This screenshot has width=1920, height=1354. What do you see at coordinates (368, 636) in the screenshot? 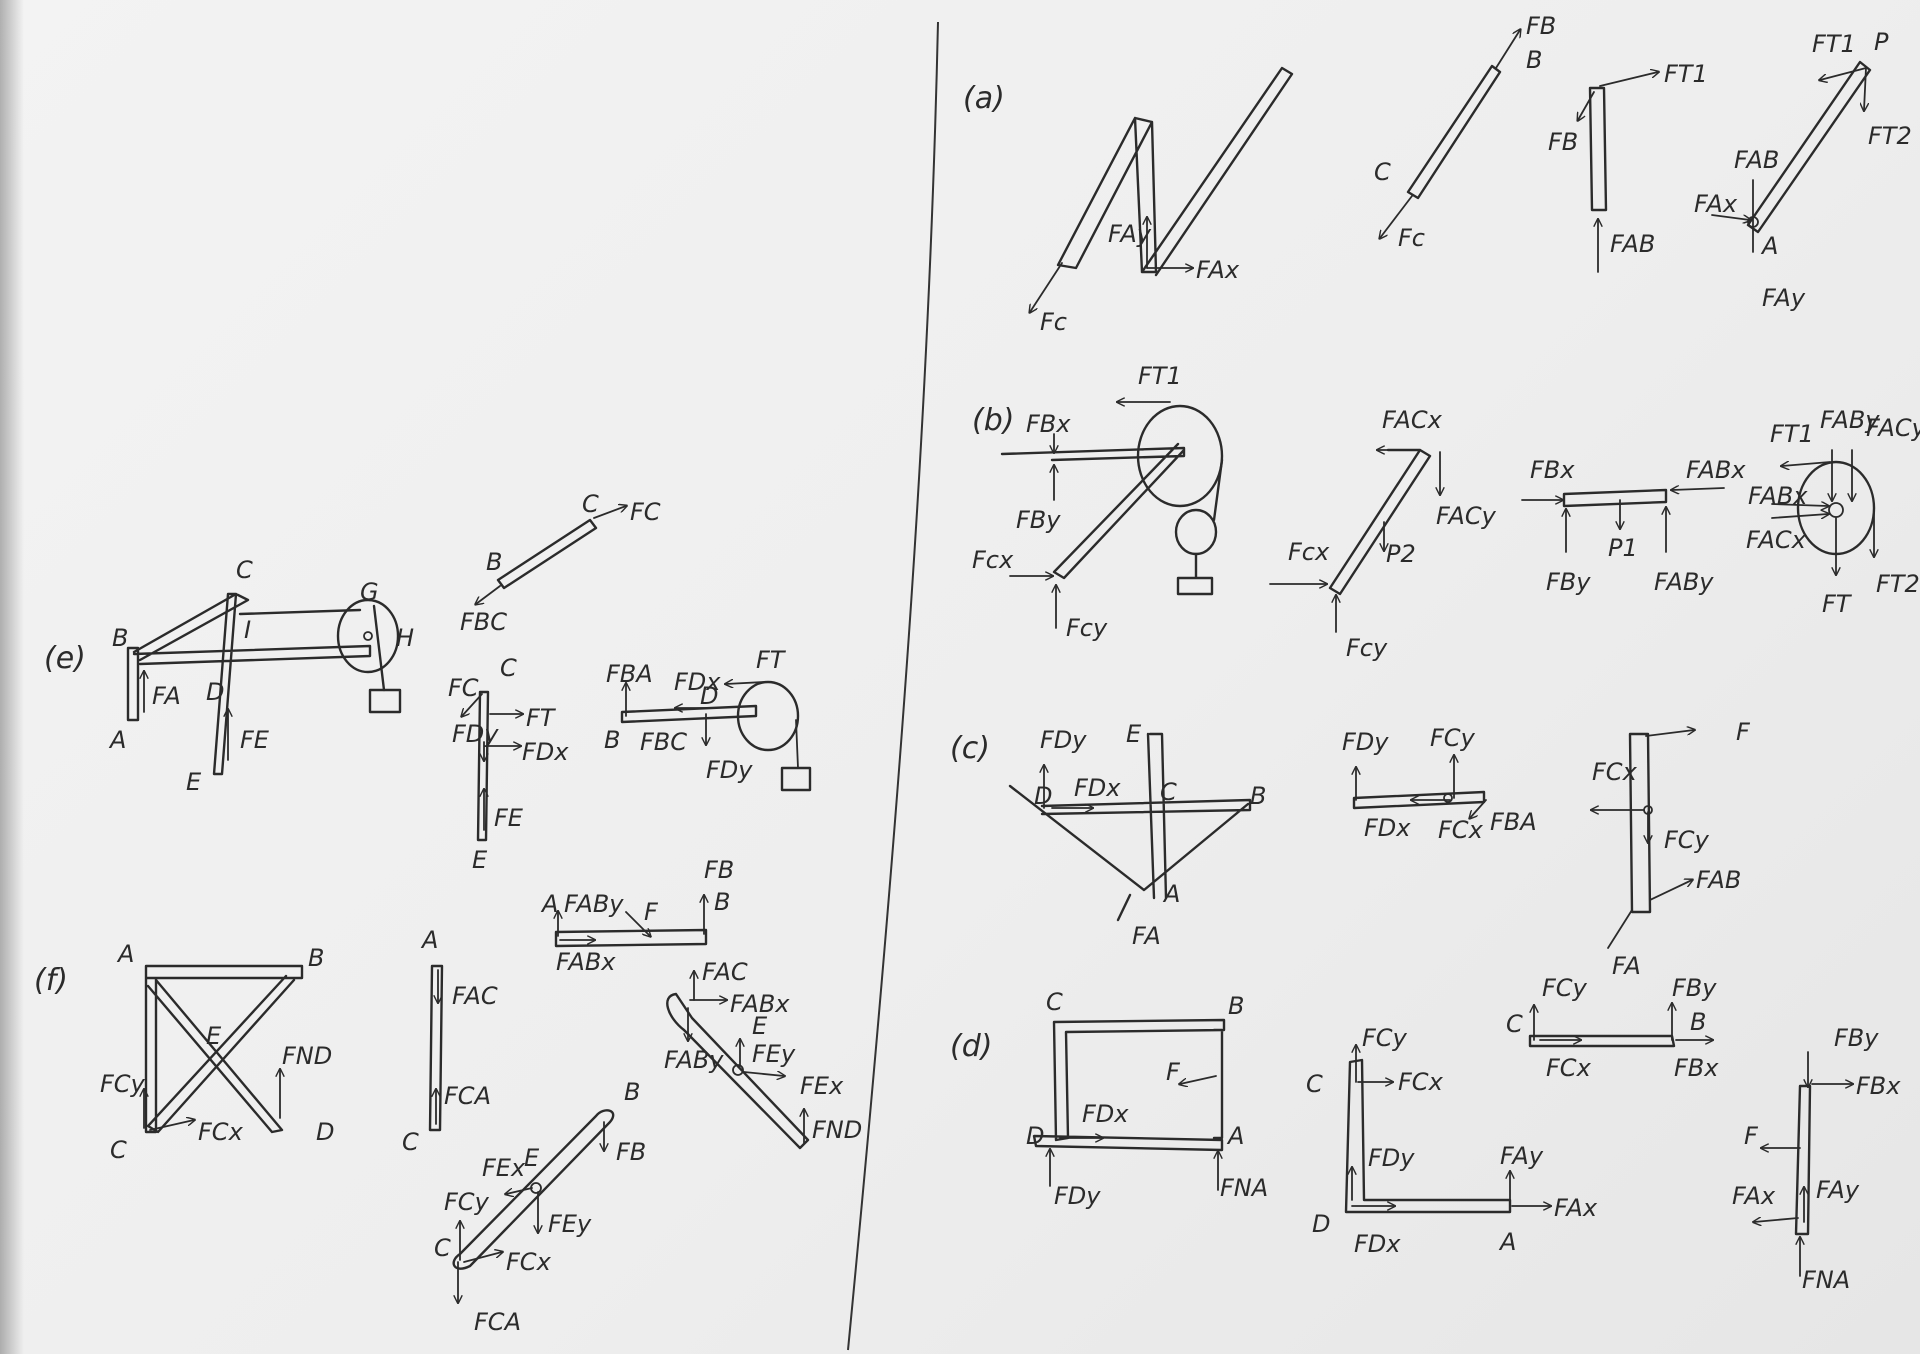
I see `part-e-pulley-g` at bounding box center [368, 636].